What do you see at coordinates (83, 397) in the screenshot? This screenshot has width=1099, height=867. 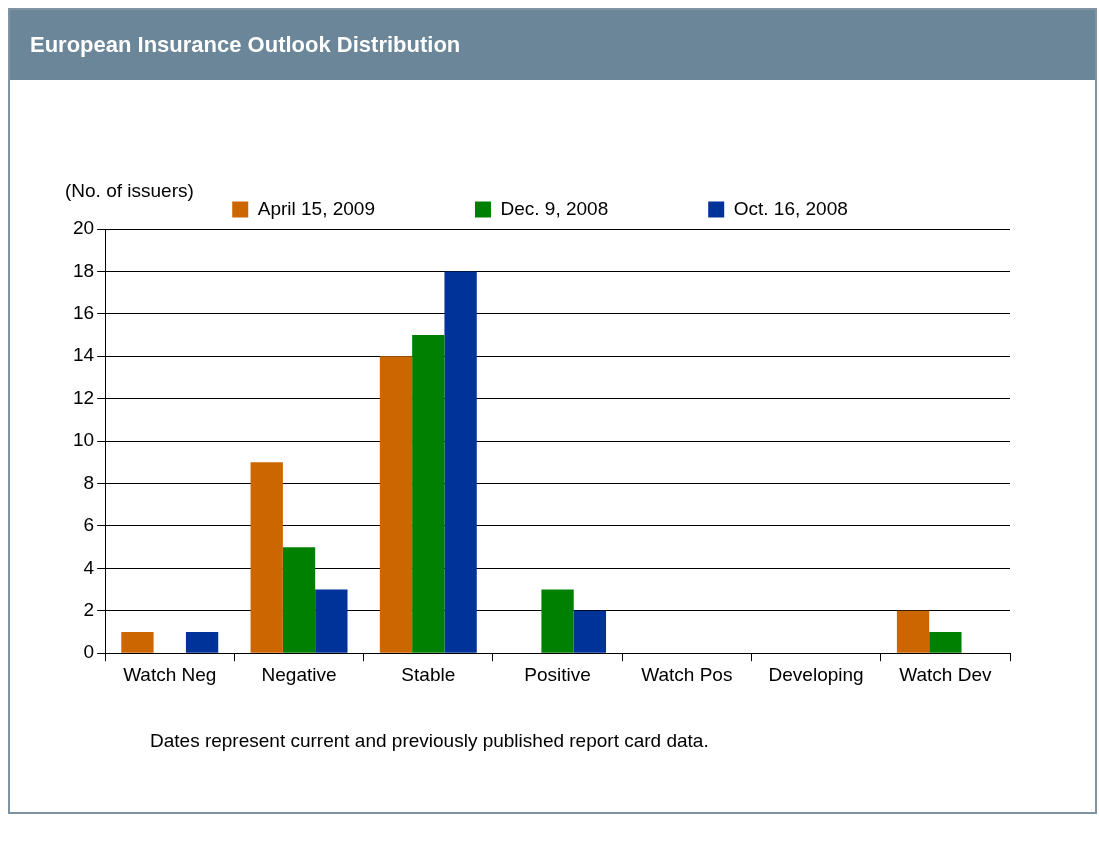 I see `y-tick-label: 12` at bounding box center [83, 397].